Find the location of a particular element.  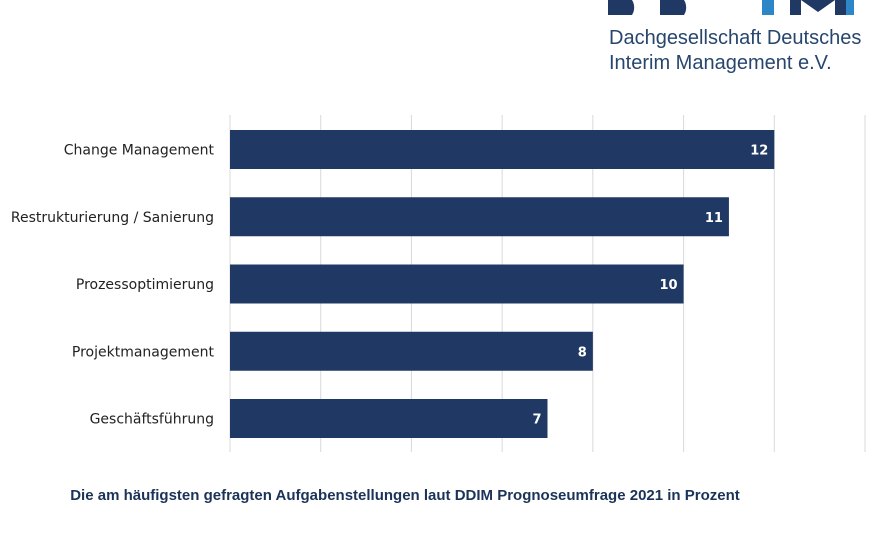

value-label-2: 10 is located at coordinates (668, 285).